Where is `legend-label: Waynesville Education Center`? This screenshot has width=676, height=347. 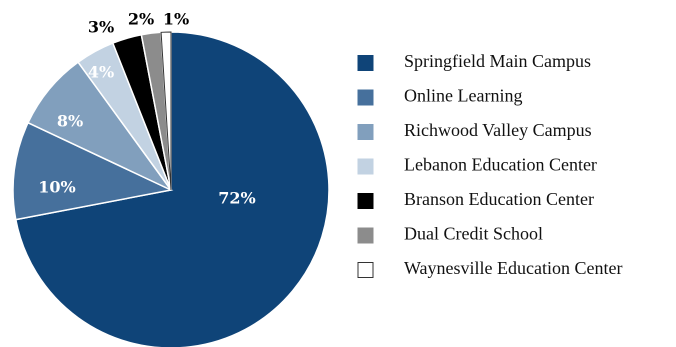 legend-label: Waynesville Education Center is located at coordinates (513, 268).